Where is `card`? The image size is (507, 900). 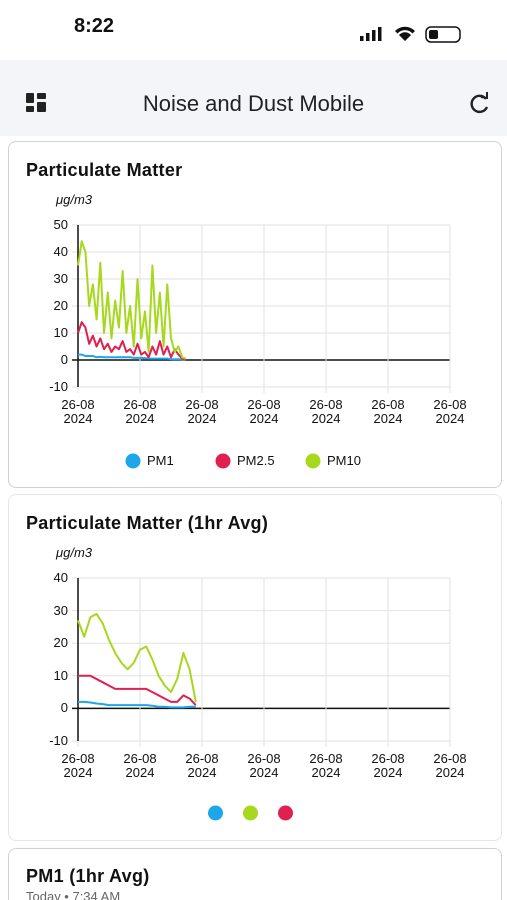
card is located at coordinates (255, 874).